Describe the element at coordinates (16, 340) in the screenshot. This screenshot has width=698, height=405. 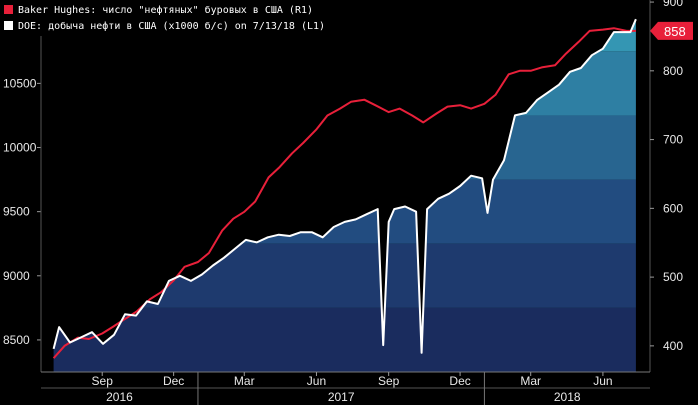
I see `left-tick-label: 8500` at that location.